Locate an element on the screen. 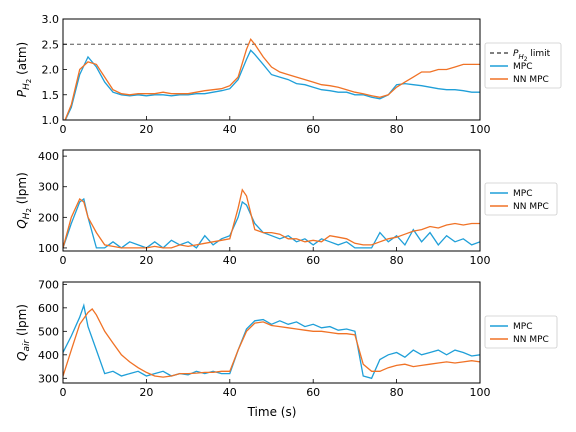 The width and height of the screenshot is (576, 432). y-axis-label: PH2 (atm) is located at coordinates (24, 69).